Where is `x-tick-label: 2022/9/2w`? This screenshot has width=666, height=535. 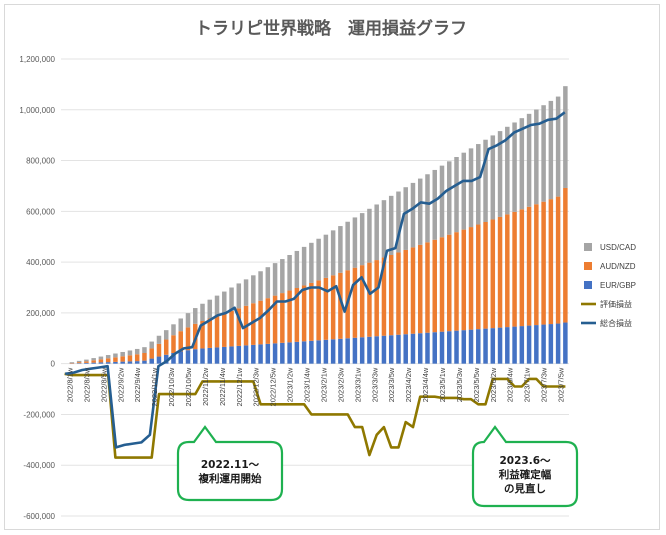 x-tick-label: 2022/9/2w is located at coordinates (120, 384).